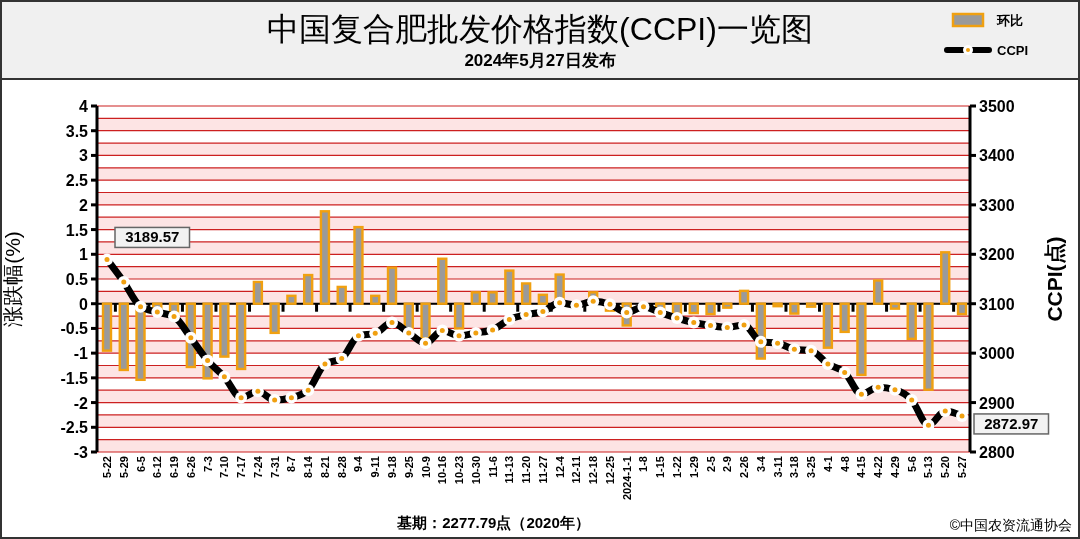  I want to click on x-tick-label: 12-25, so click(609, 470).